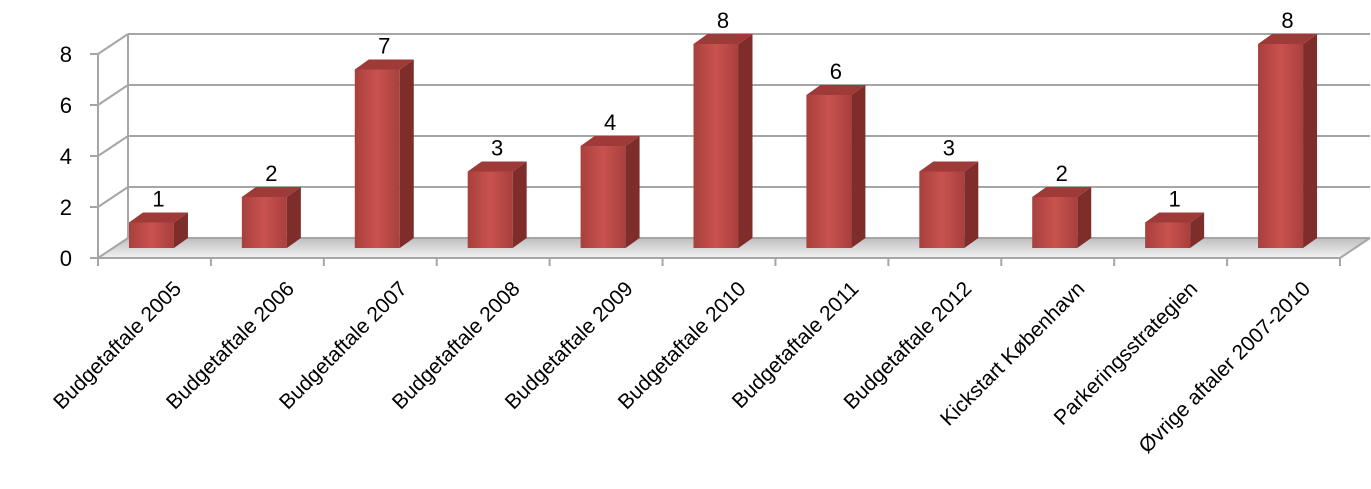 Image resolution: width=1371 pixels, height=489 pixels. I want to click on floor-edge, so click(1355, 248).